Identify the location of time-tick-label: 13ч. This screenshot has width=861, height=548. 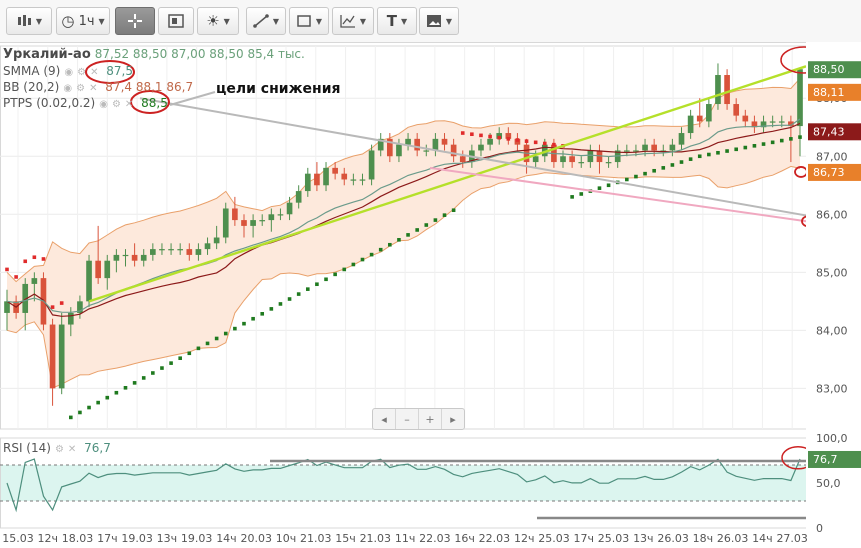
(643, 538).